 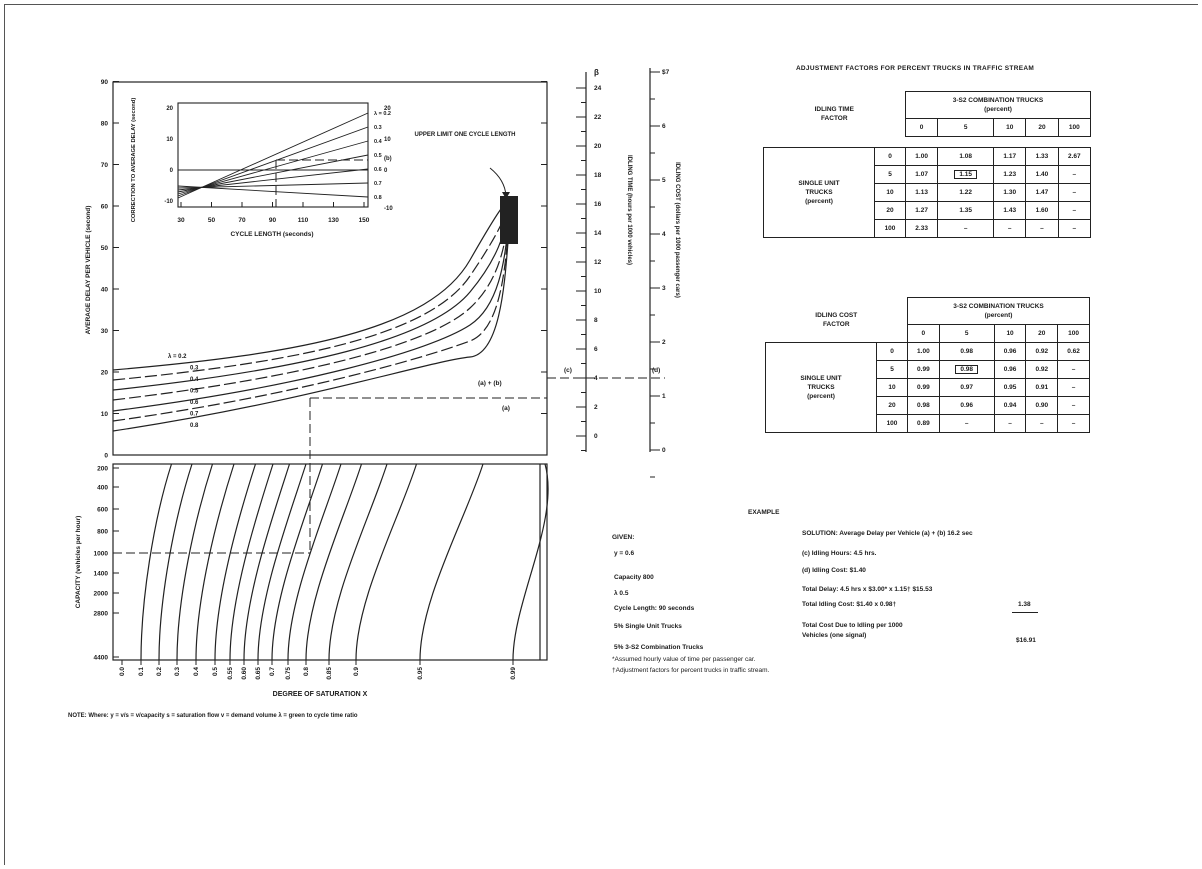 I want to click on factor-cell: 1.27, so click(x=921, y=210).